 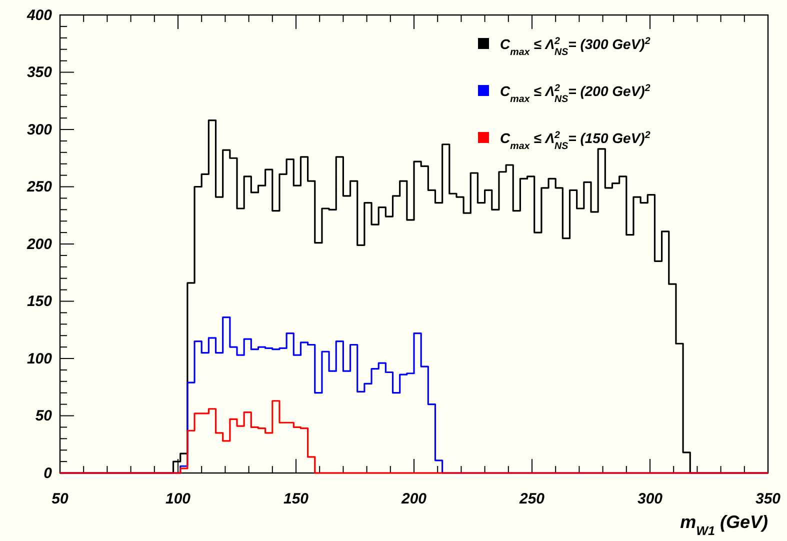 I want to click on y-tick-label: 400, so click(x=39, y=15).